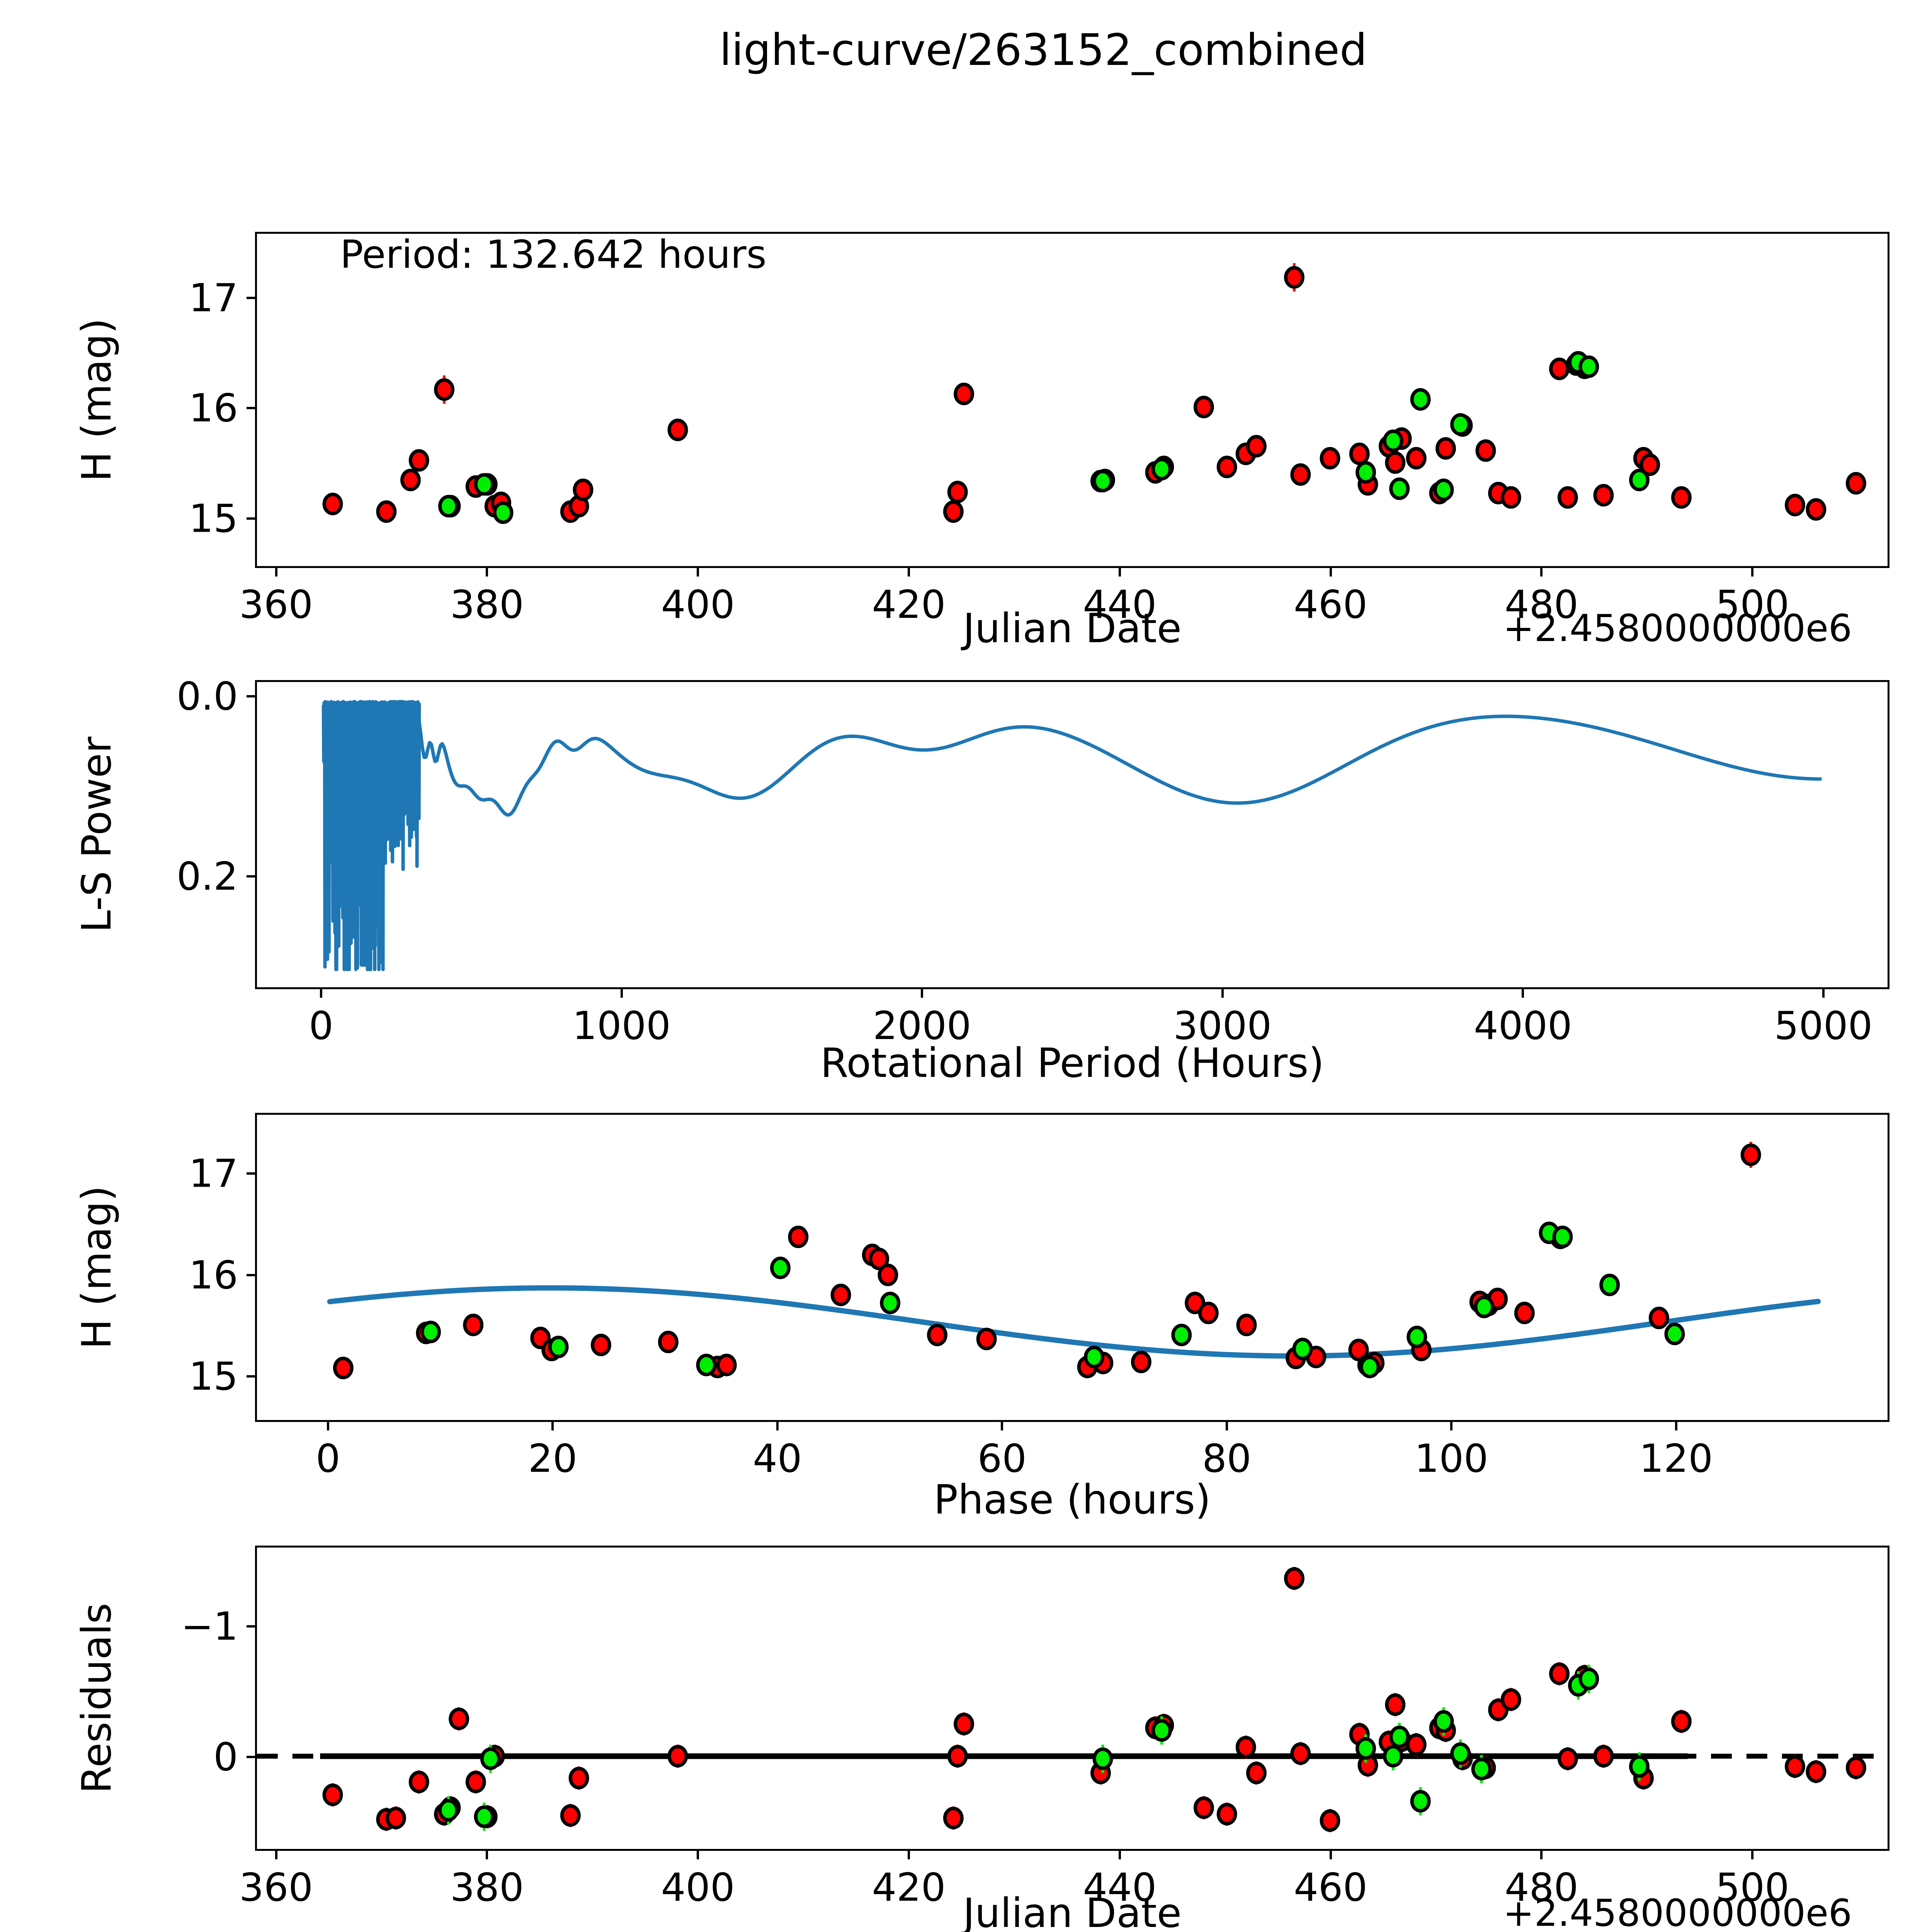  Describe the element at coordinates (1043, 50) in the screenshot. I see `figure-title: light-curve/263152_combined` at that location.